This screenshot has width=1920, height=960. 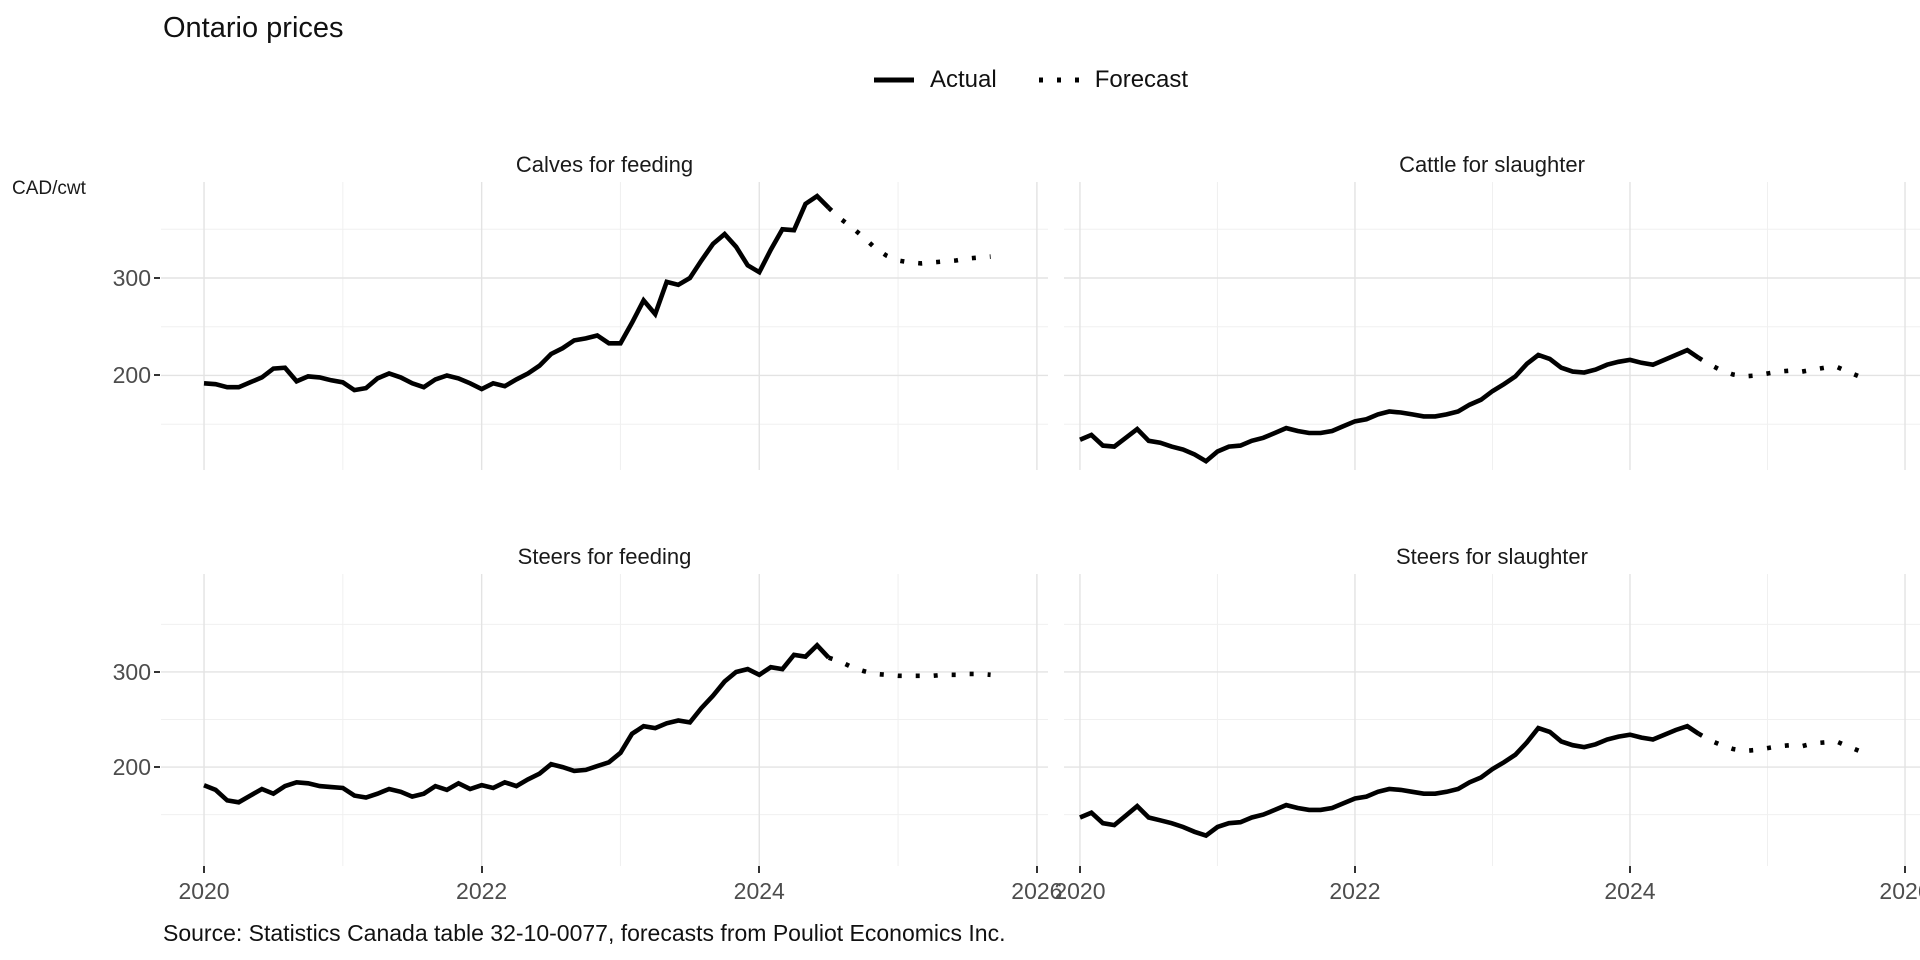 What do you see at coordinates (253, 28) in the screenshot?
I see `chart-title: Ontario prices` at bounding box center [253, 28].